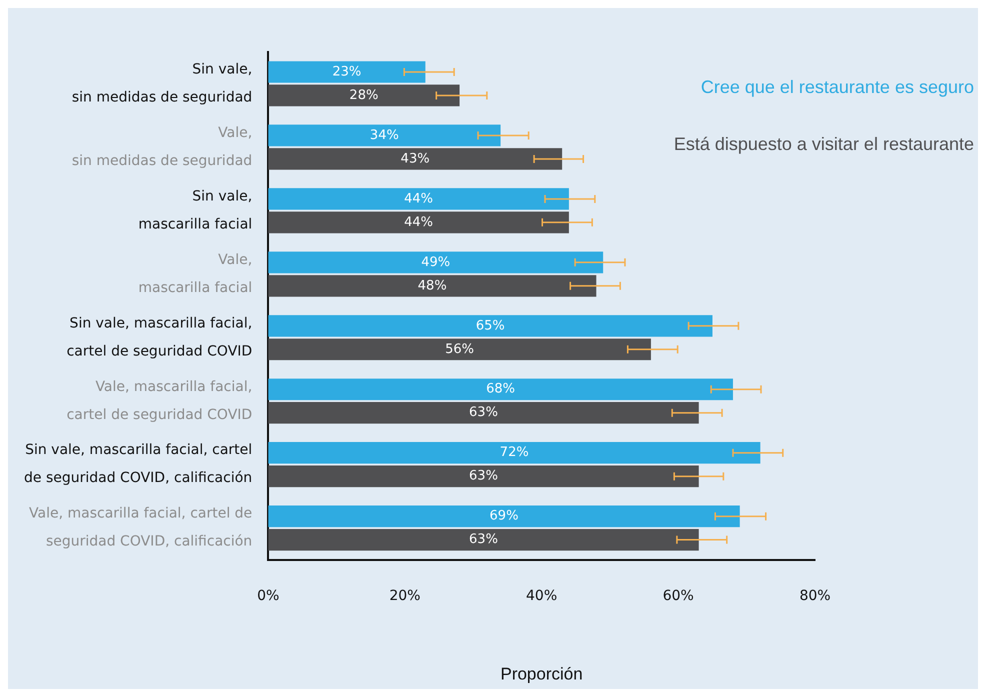 This screenshot has height=697, width=986. What do you see at coordinates (837, 86) in the screenshot?
I see `text: Cree que el restaurante es seguro` at bounding box center [837, 86].